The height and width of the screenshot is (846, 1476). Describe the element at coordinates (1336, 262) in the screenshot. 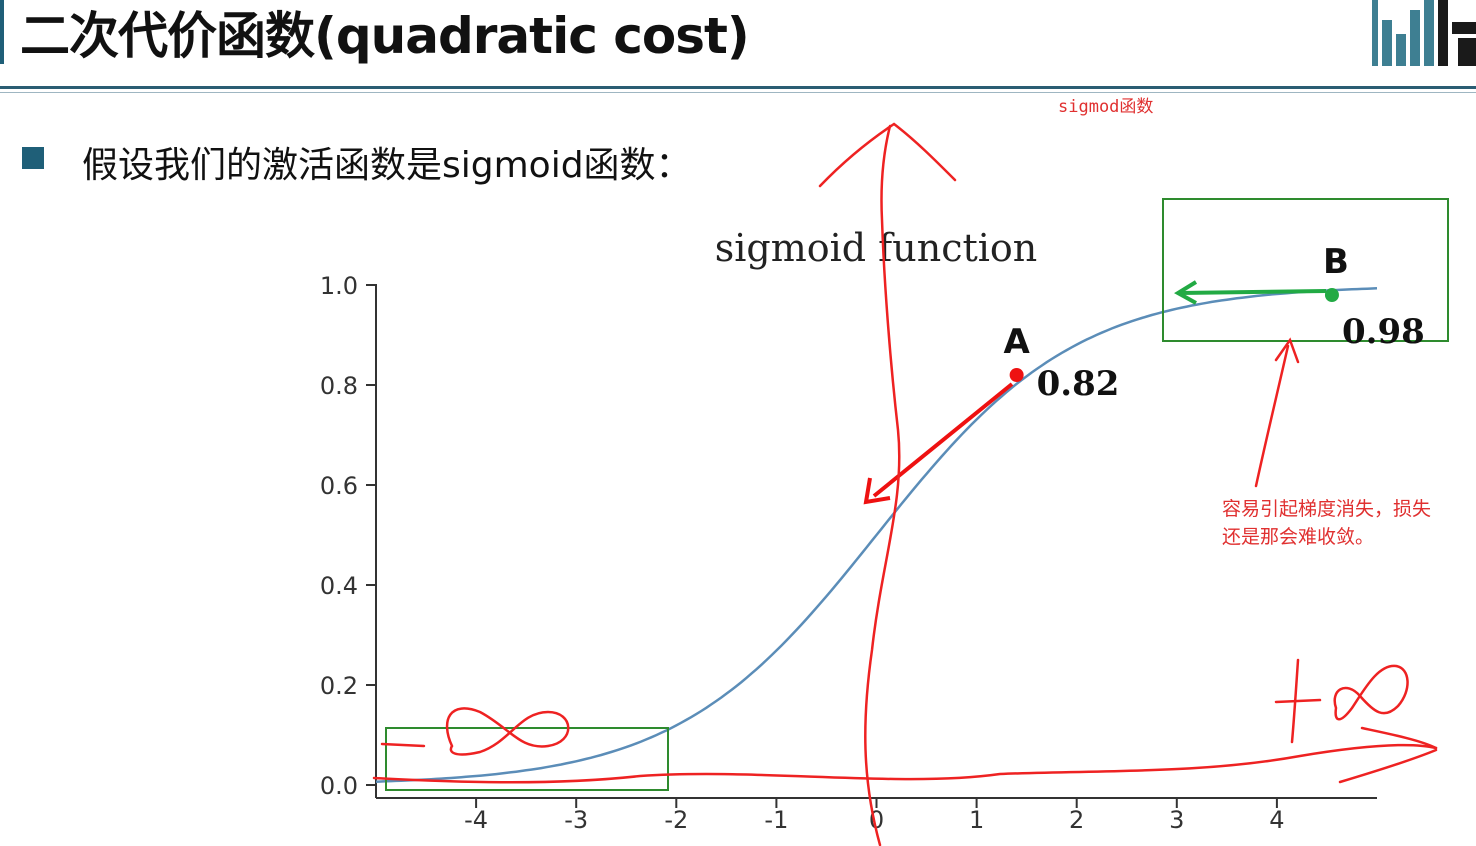

I see `point-b-name: B` at that location.